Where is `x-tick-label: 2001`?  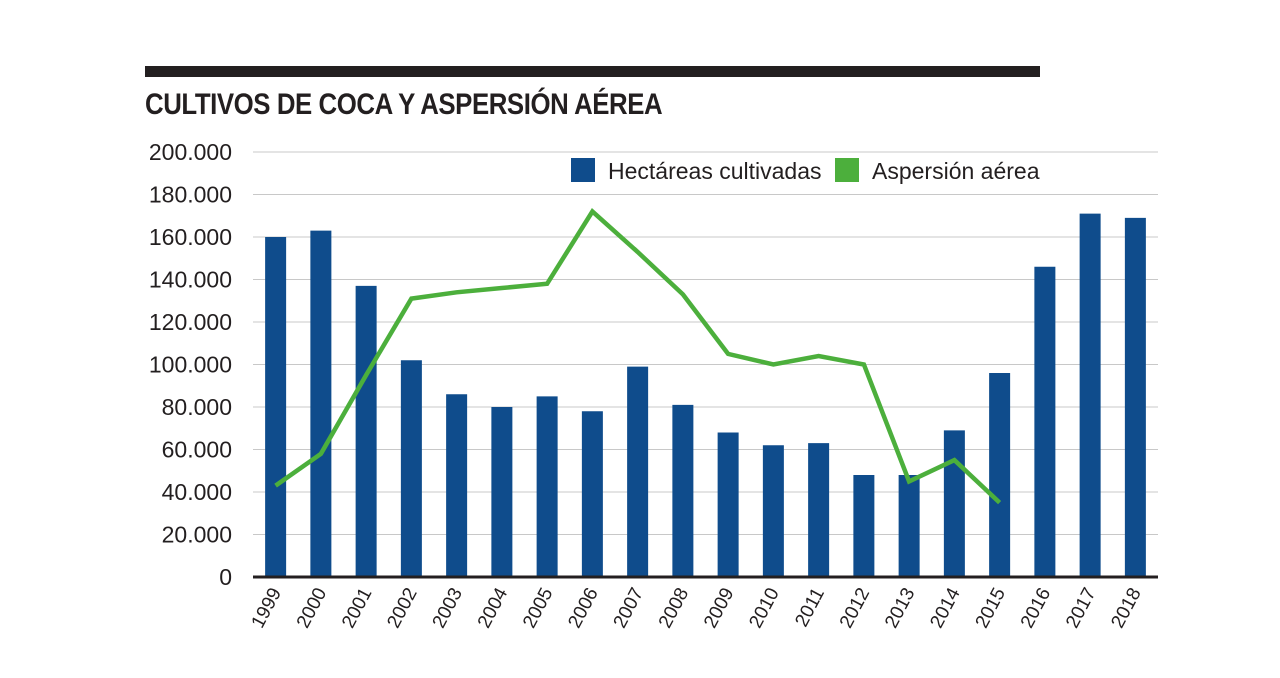 x-tick-label: 2001 is located at coordinates (357, 607).